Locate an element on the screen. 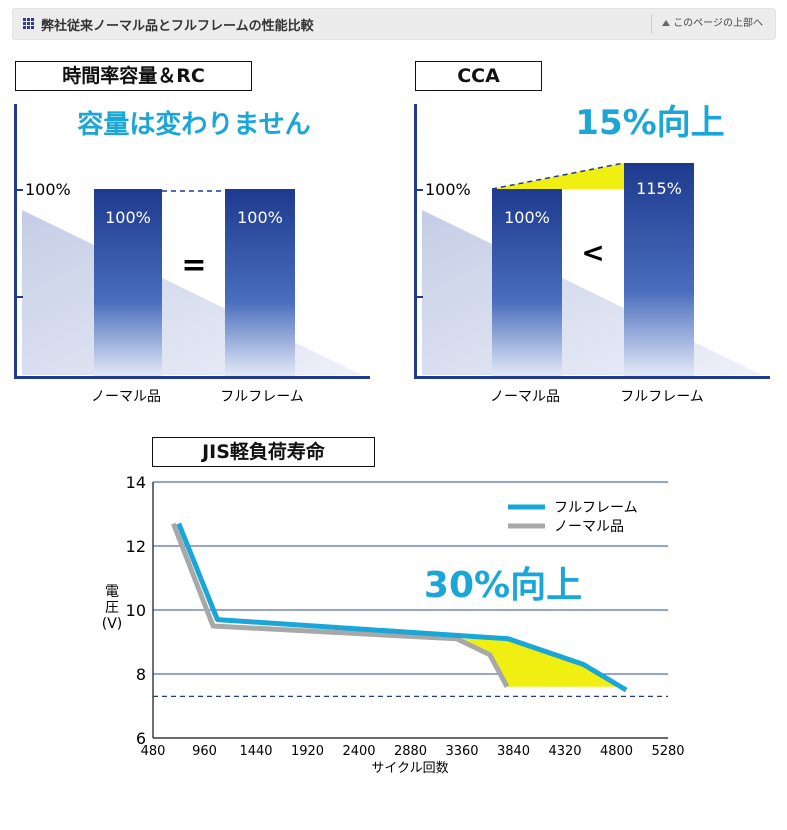 The image size is (787, 830). cca-background-wedge is located at coordinates (592, 292).